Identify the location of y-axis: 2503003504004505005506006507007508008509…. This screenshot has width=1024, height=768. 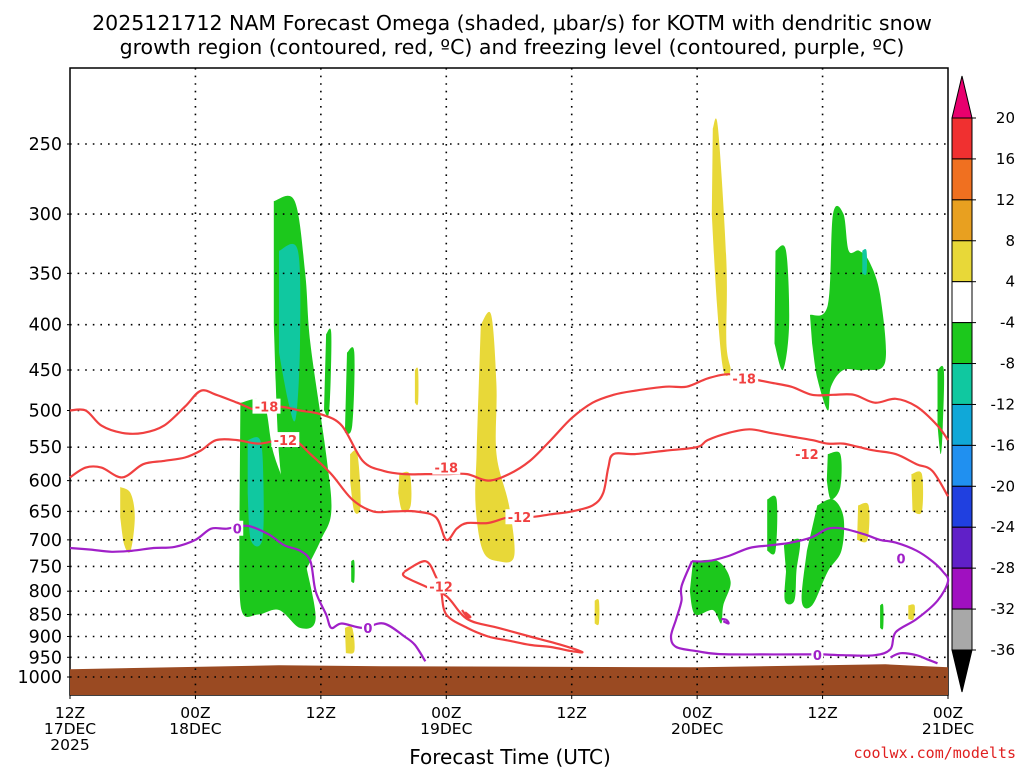
(43, 411).